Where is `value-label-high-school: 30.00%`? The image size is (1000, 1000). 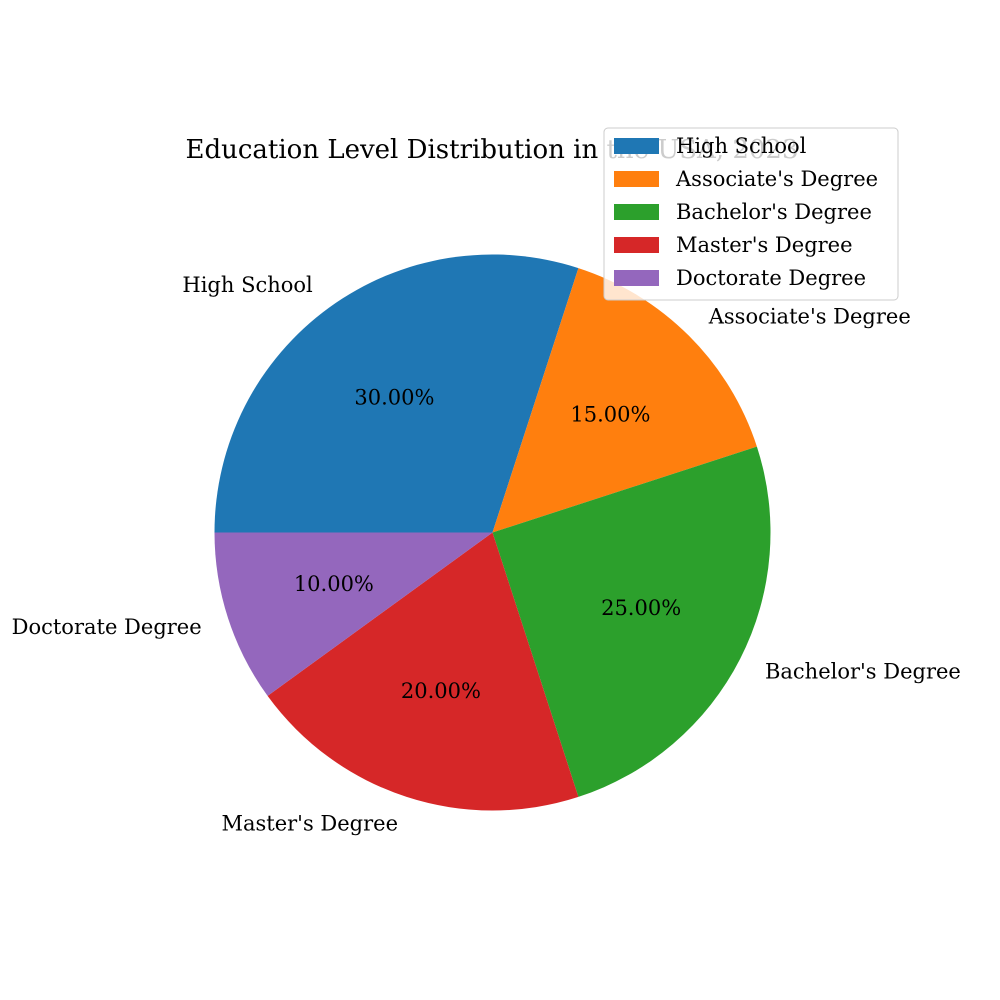
value-label-high-school: 30.00% is located at coordinates (394, 398).